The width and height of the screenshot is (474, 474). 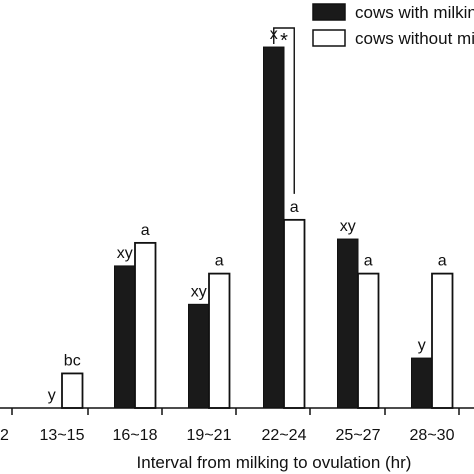 I want to click on x-axis-title: Interval from milking to ovulation (hr), so click(x=274, y=462).